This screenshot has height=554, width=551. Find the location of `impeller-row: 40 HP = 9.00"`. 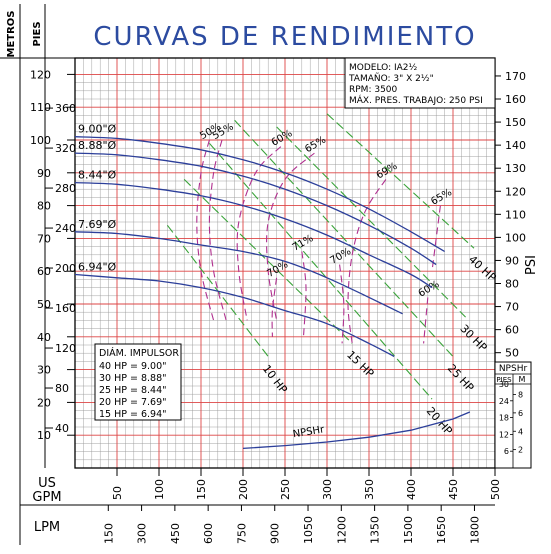

impeller-row: 40 HP = 9.00" is located at coordinates (133, 366).